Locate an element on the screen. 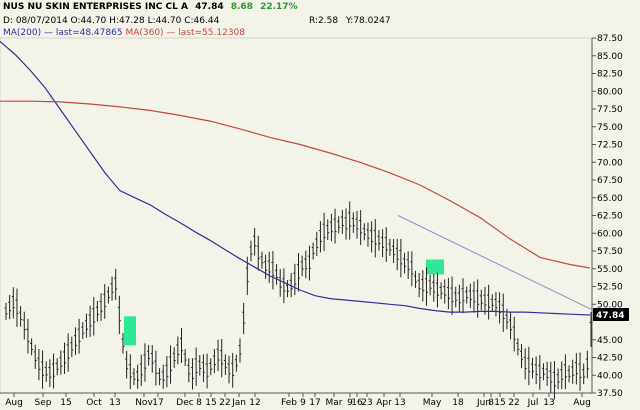 Image resolution: width=640 pixels, height=410 pixels. x-tick-label: Apr is located at coordinates (384, 403).